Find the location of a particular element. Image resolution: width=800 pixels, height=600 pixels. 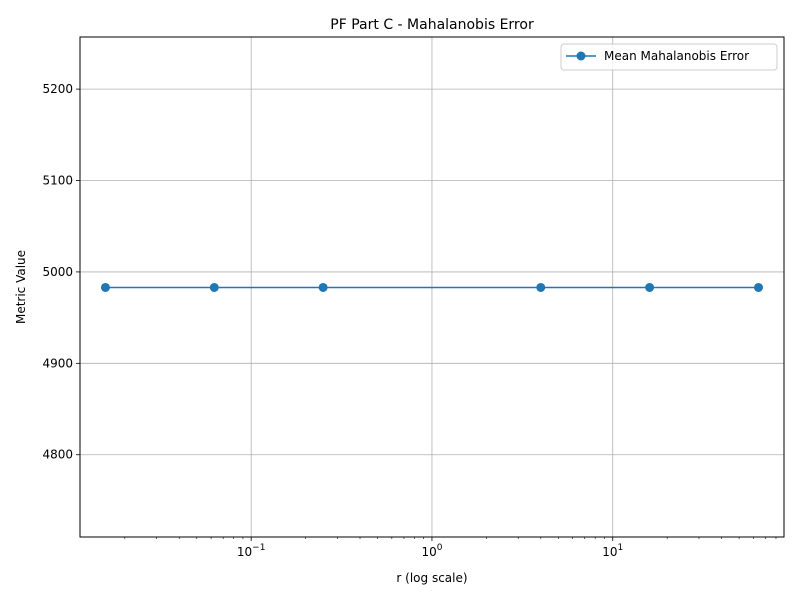

legend-box is located at coordinates (669, 57).